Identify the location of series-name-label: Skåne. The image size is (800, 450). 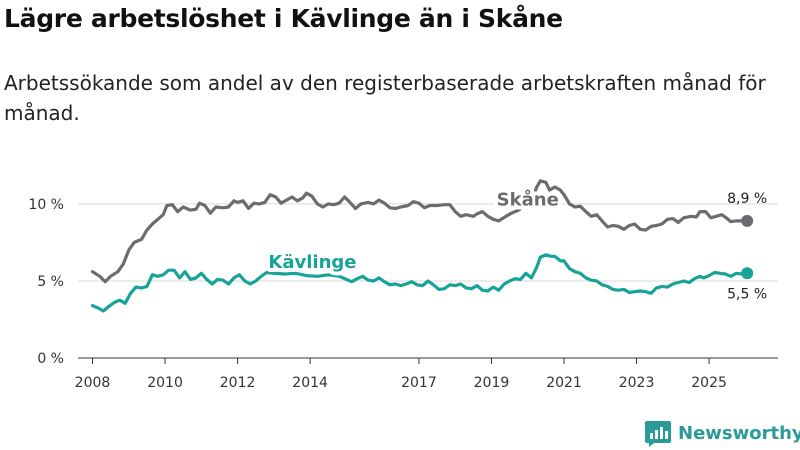
(528, 199).